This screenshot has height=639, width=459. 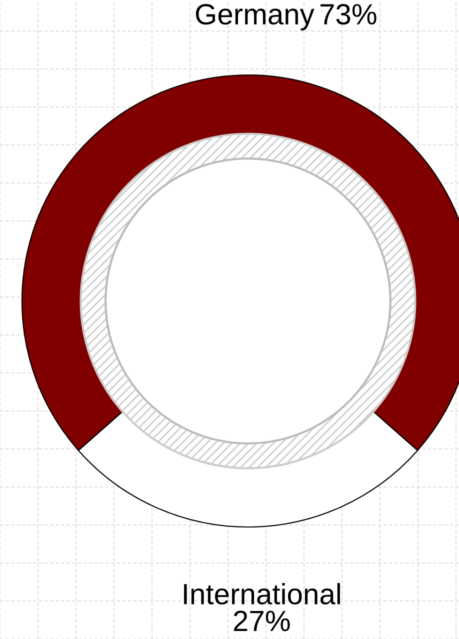 What do you see at coordinates (255, 17) in the screenshot?
I see `slice-label: Germany` at bounding box center [255, 17].